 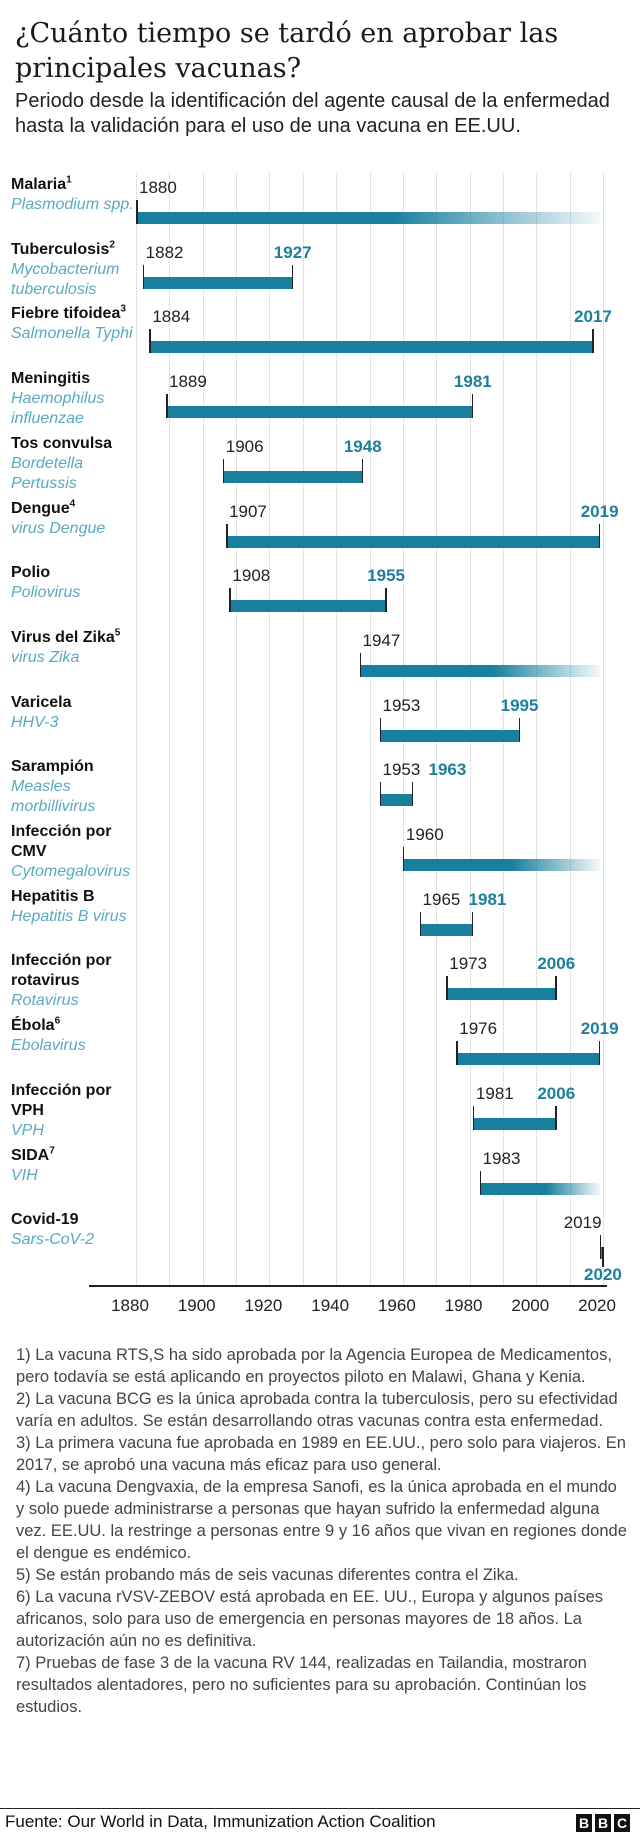 I want to click on start-year-label: 1983, so click(x=501, y=1158).